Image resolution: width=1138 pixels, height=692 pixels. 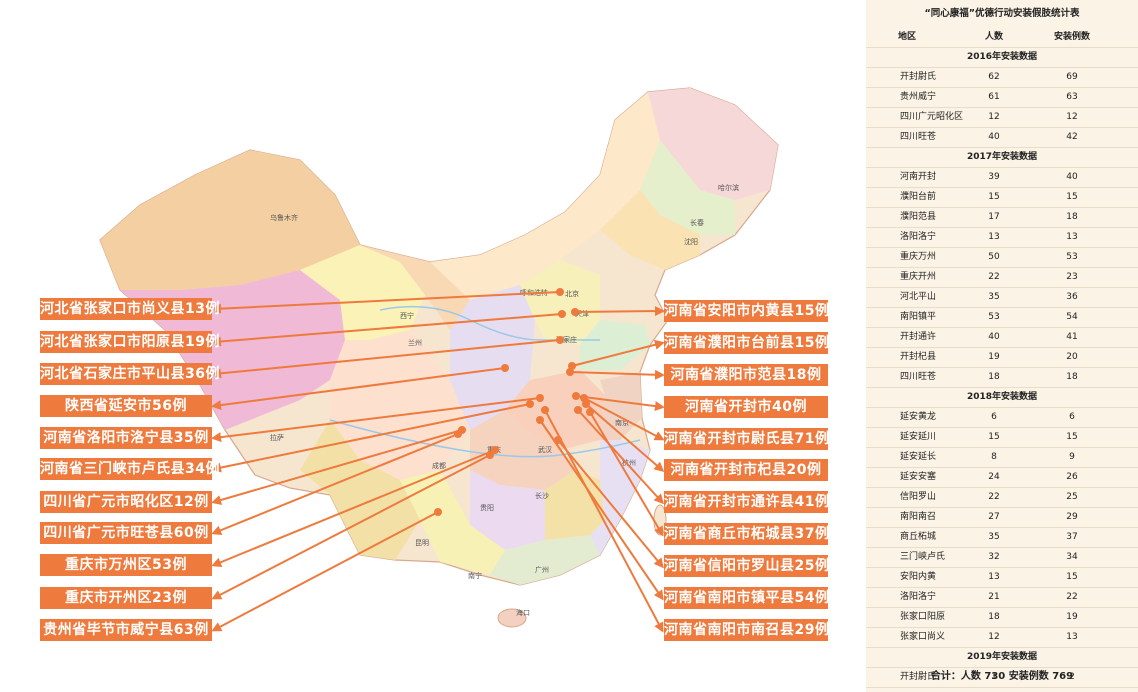 I want to click on stats-cell-installs: 13, so click(x=1072, y=637).